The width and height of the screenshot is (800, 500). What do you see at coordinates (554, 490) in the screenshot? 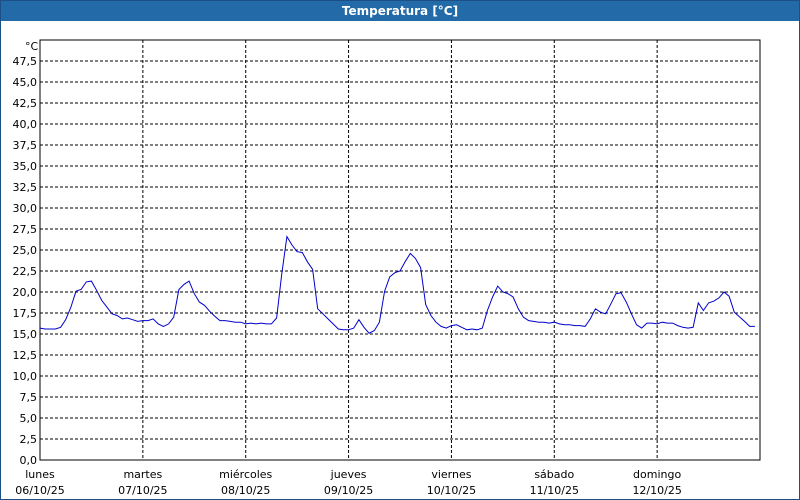
I see `x-tick-date-label: 11/10/25` at bounding box center [554, 490].